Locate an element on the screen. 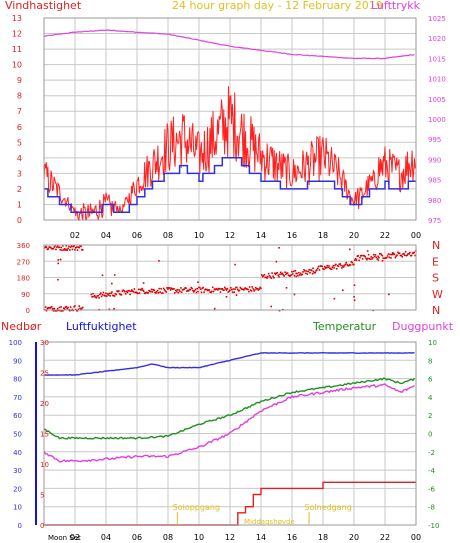 This screenshot has height=543, width=460. rain-tick-label: 0 is located at coordinates (42, 526).